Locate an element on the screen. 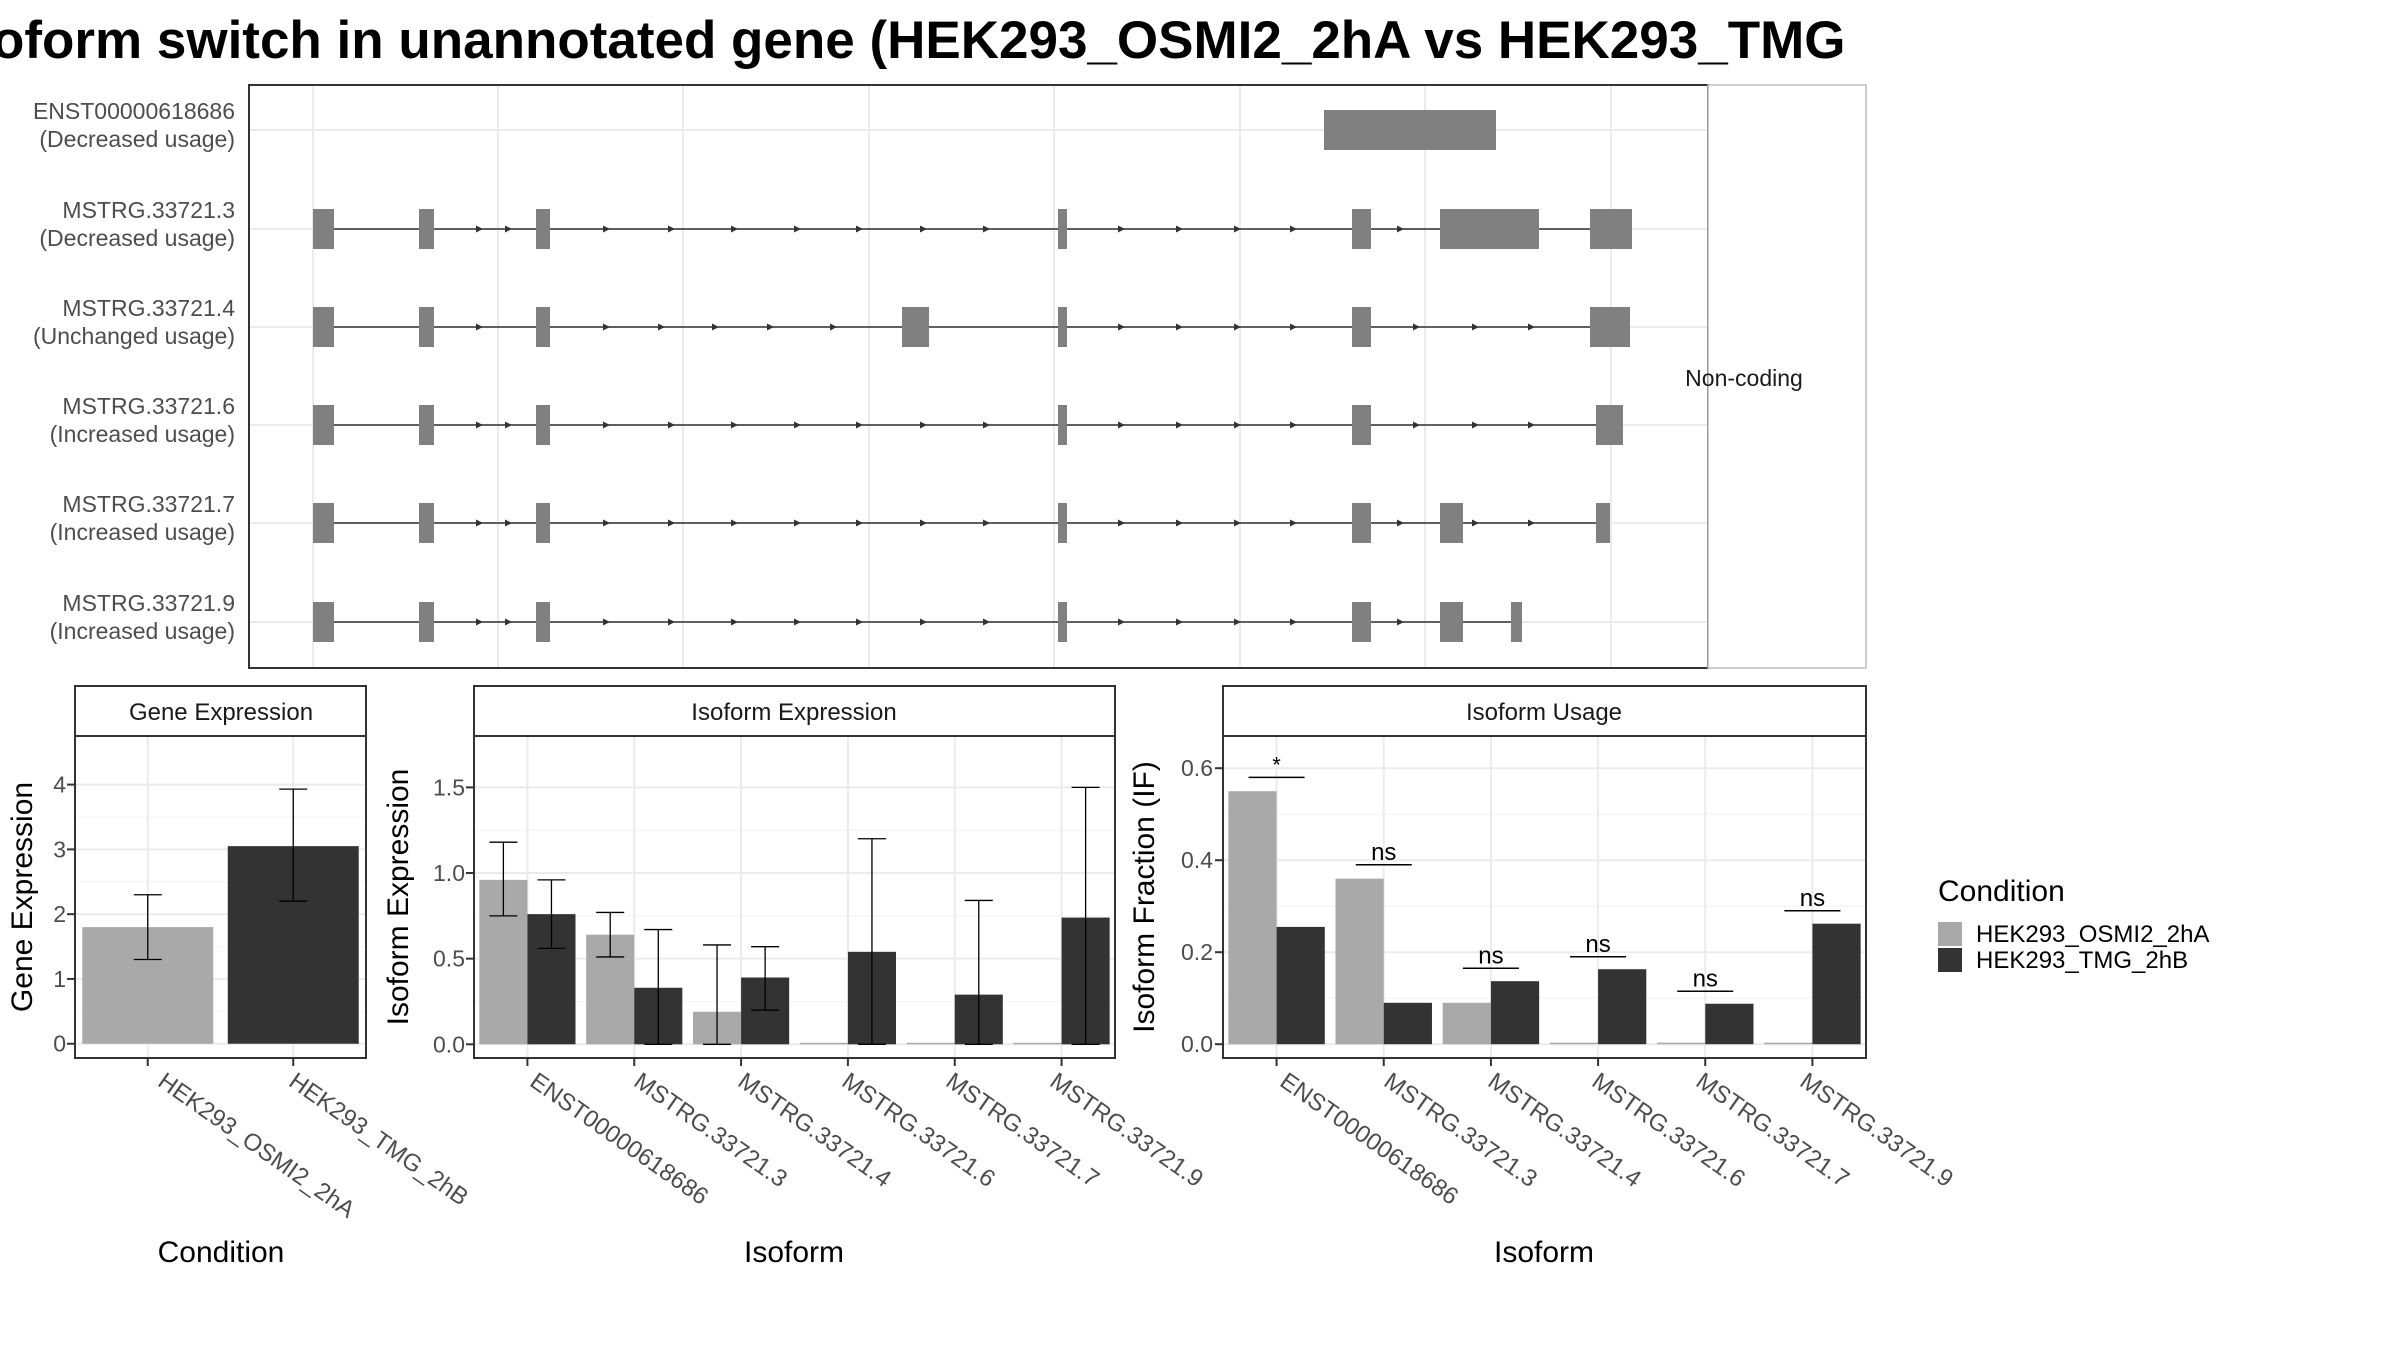  y-tick-label: 1.5 is located at coordinates (449, 787).